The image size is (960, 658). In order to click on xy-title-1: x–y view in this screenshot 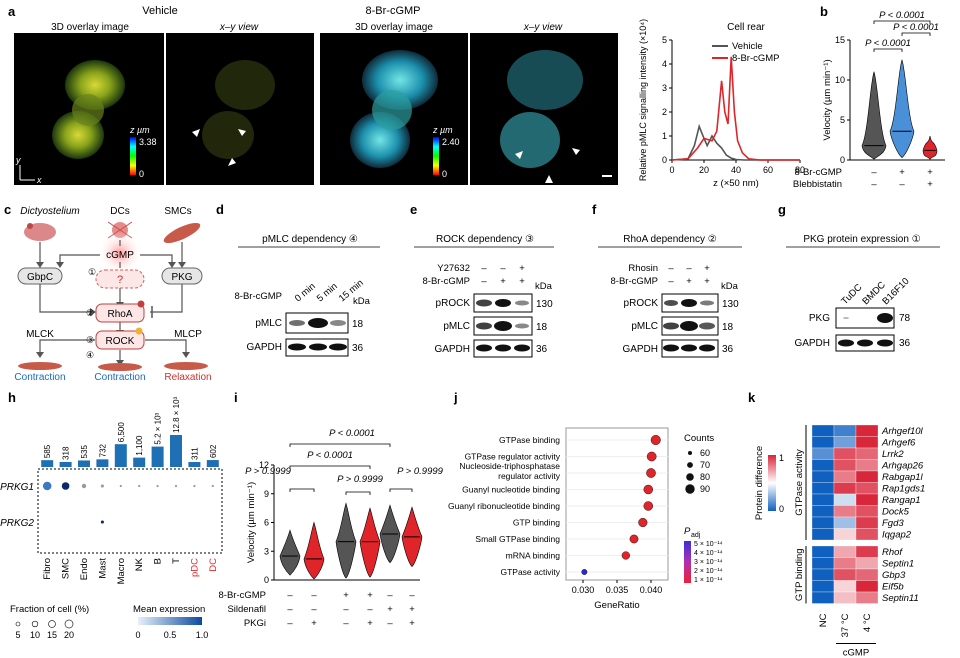, I will do `click(239, 27)`.